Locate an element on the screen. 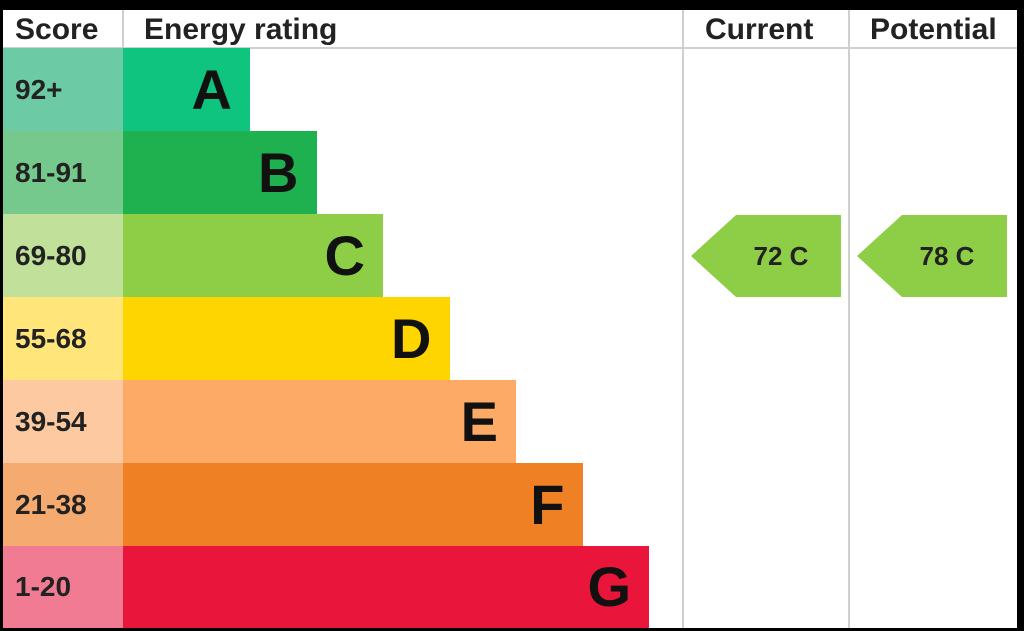  score-header: Score is located at coordinates (57, 29).